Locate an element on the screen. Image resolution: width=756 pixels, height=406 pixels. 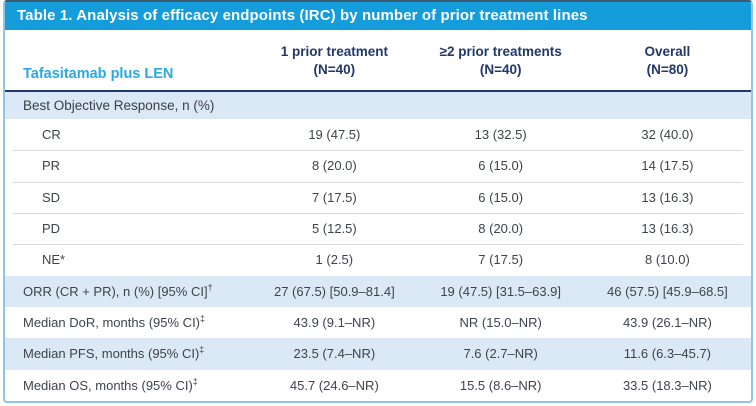
cell-value: 13 (32.5) is located at coordinates (500, 135).